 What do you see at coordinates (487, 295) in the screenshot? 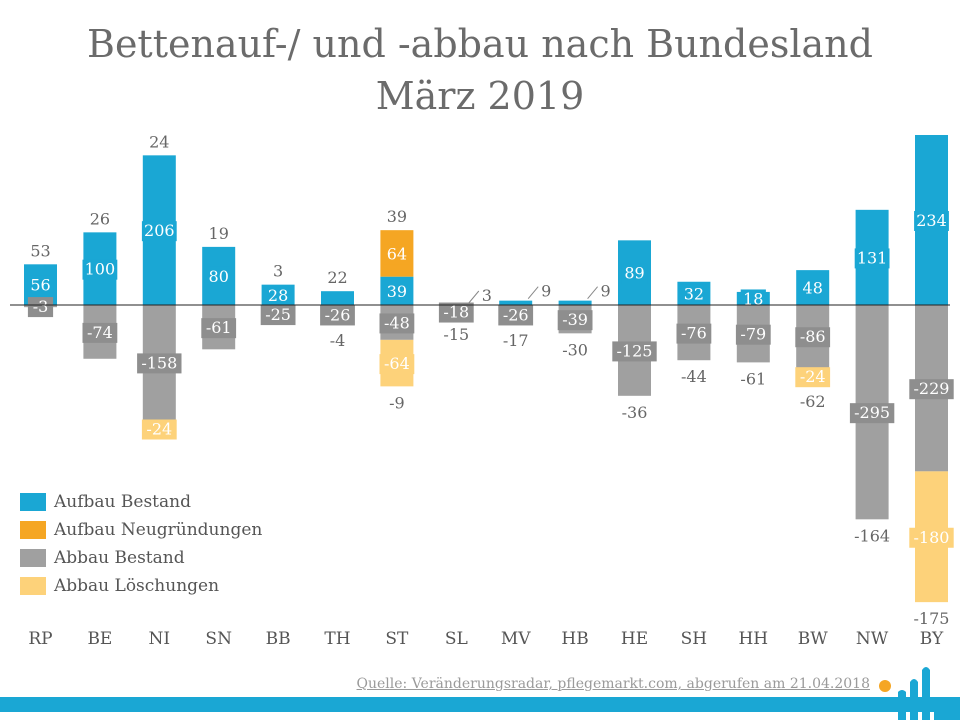
I see `net-top-label-SL: 3` at bounding box center [487, 295].